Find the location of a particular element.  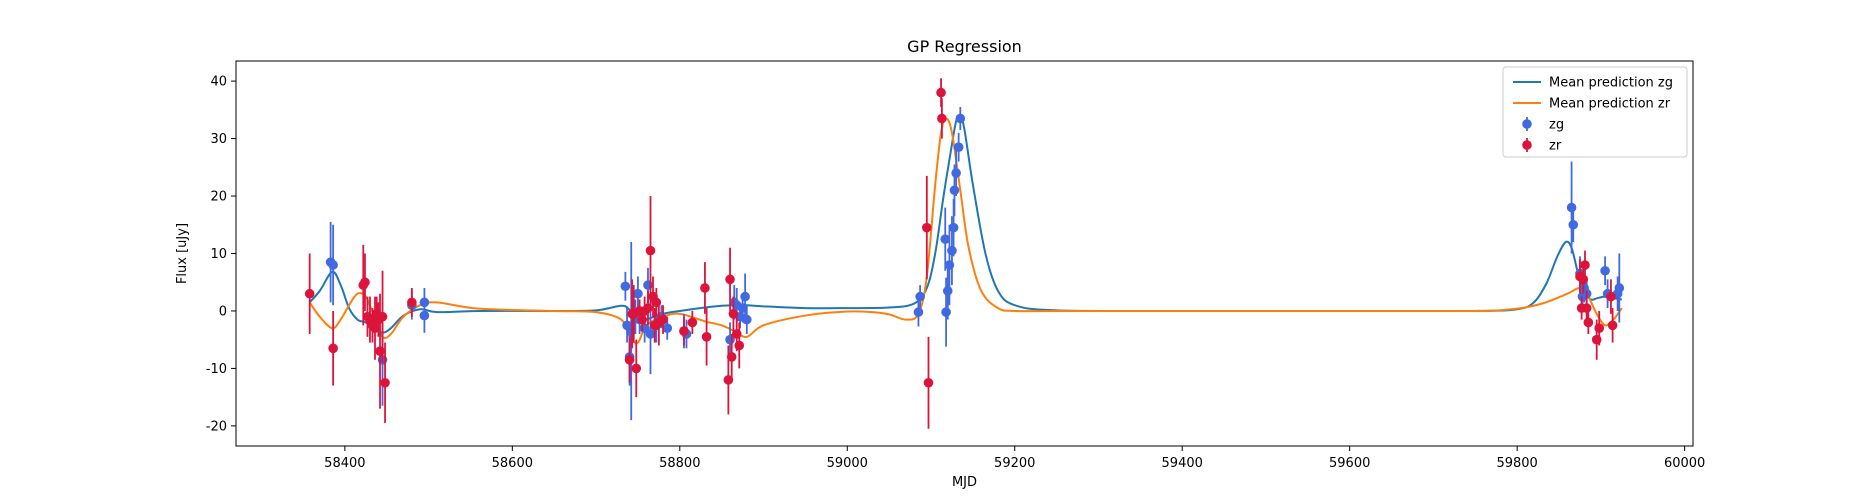

legend-label-2: zg is located at coordinates (1556, 125).